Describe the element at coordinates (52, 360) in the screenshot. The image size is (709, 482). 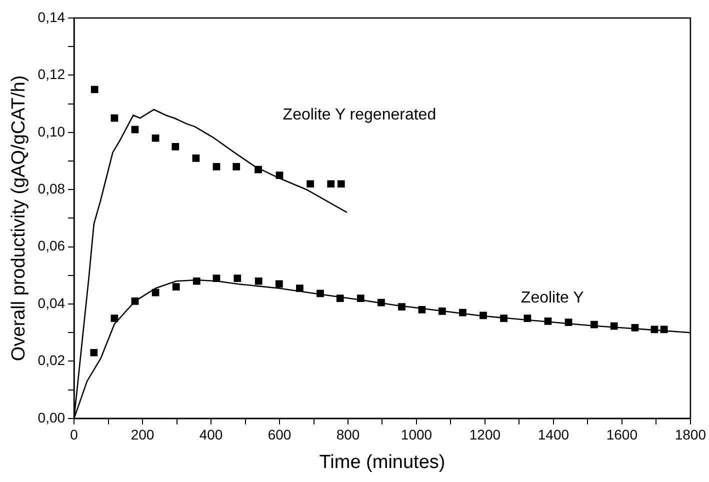
I see `y-tick-label: 0,02` at that location.